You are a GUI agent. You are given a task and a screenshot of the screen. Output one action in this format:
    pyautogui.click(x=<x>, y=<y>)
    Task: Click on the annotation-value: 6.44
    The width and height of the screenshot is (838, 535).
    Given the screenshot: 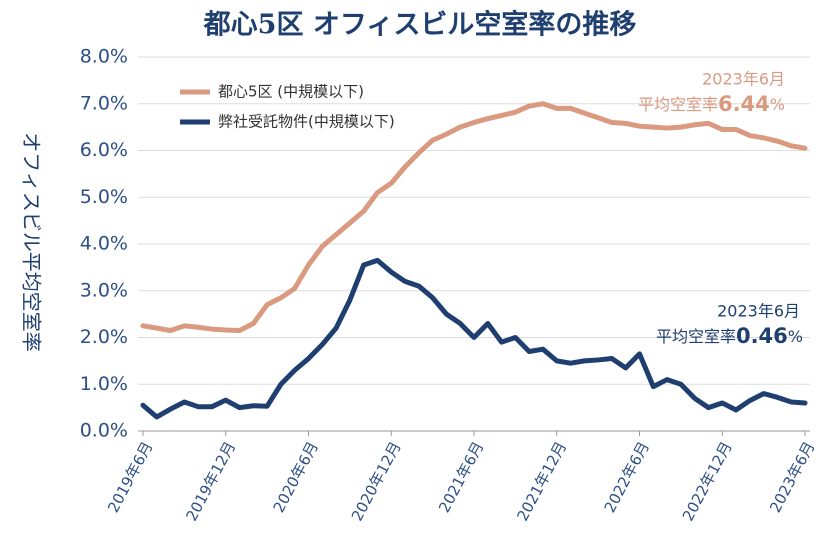 What is the action you would take?
    pyautogui.click(x=744, y=104)
    